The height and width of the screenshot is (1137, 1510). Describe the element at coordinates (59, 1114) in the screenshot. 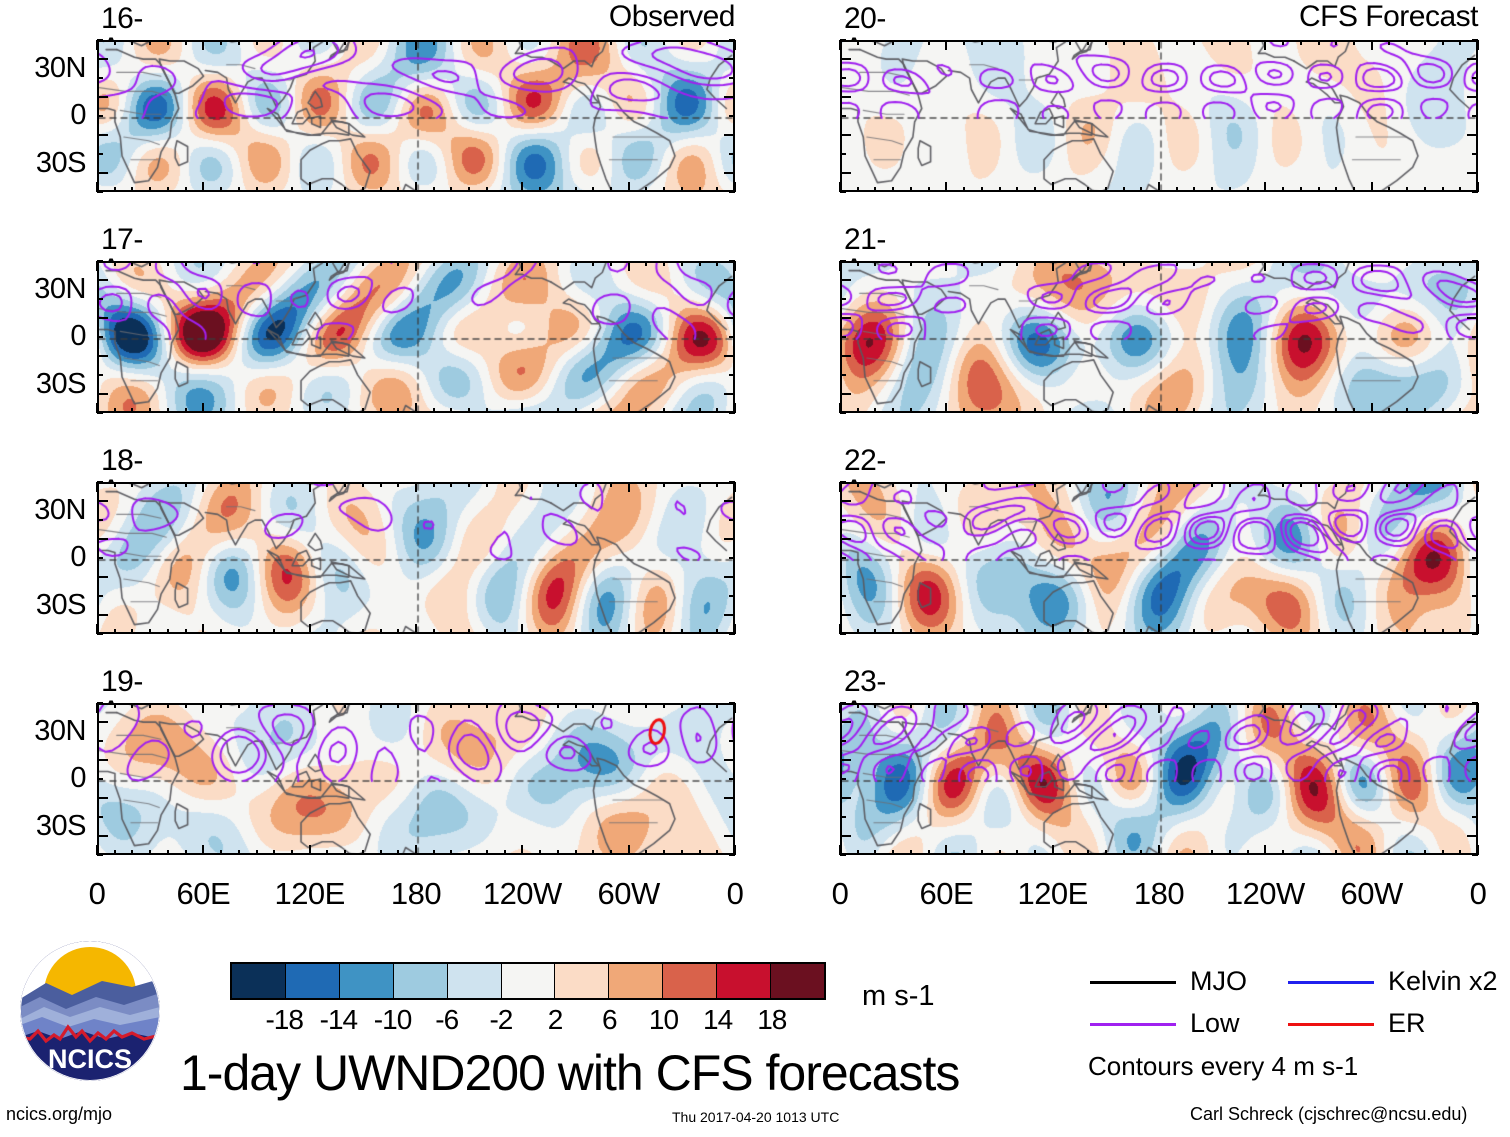

I see `footer-left-link: ncics.org/mjo` at that location.